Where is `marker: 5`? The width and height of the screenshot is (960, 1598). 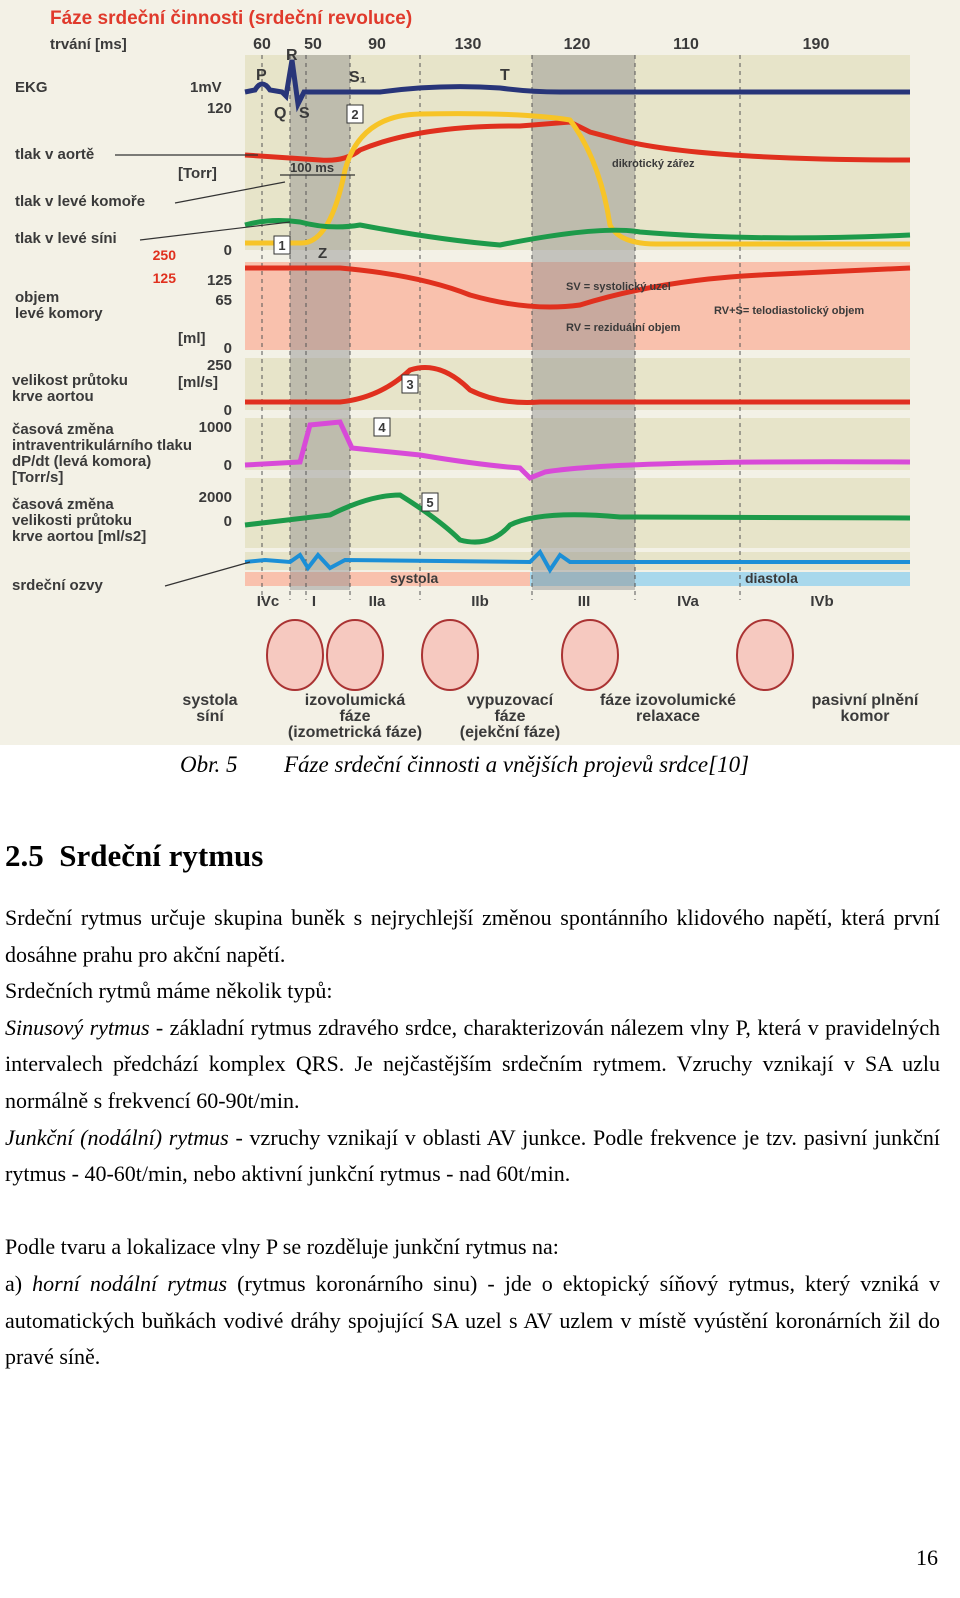
marker: 5 is located at coordinates (429, 502).